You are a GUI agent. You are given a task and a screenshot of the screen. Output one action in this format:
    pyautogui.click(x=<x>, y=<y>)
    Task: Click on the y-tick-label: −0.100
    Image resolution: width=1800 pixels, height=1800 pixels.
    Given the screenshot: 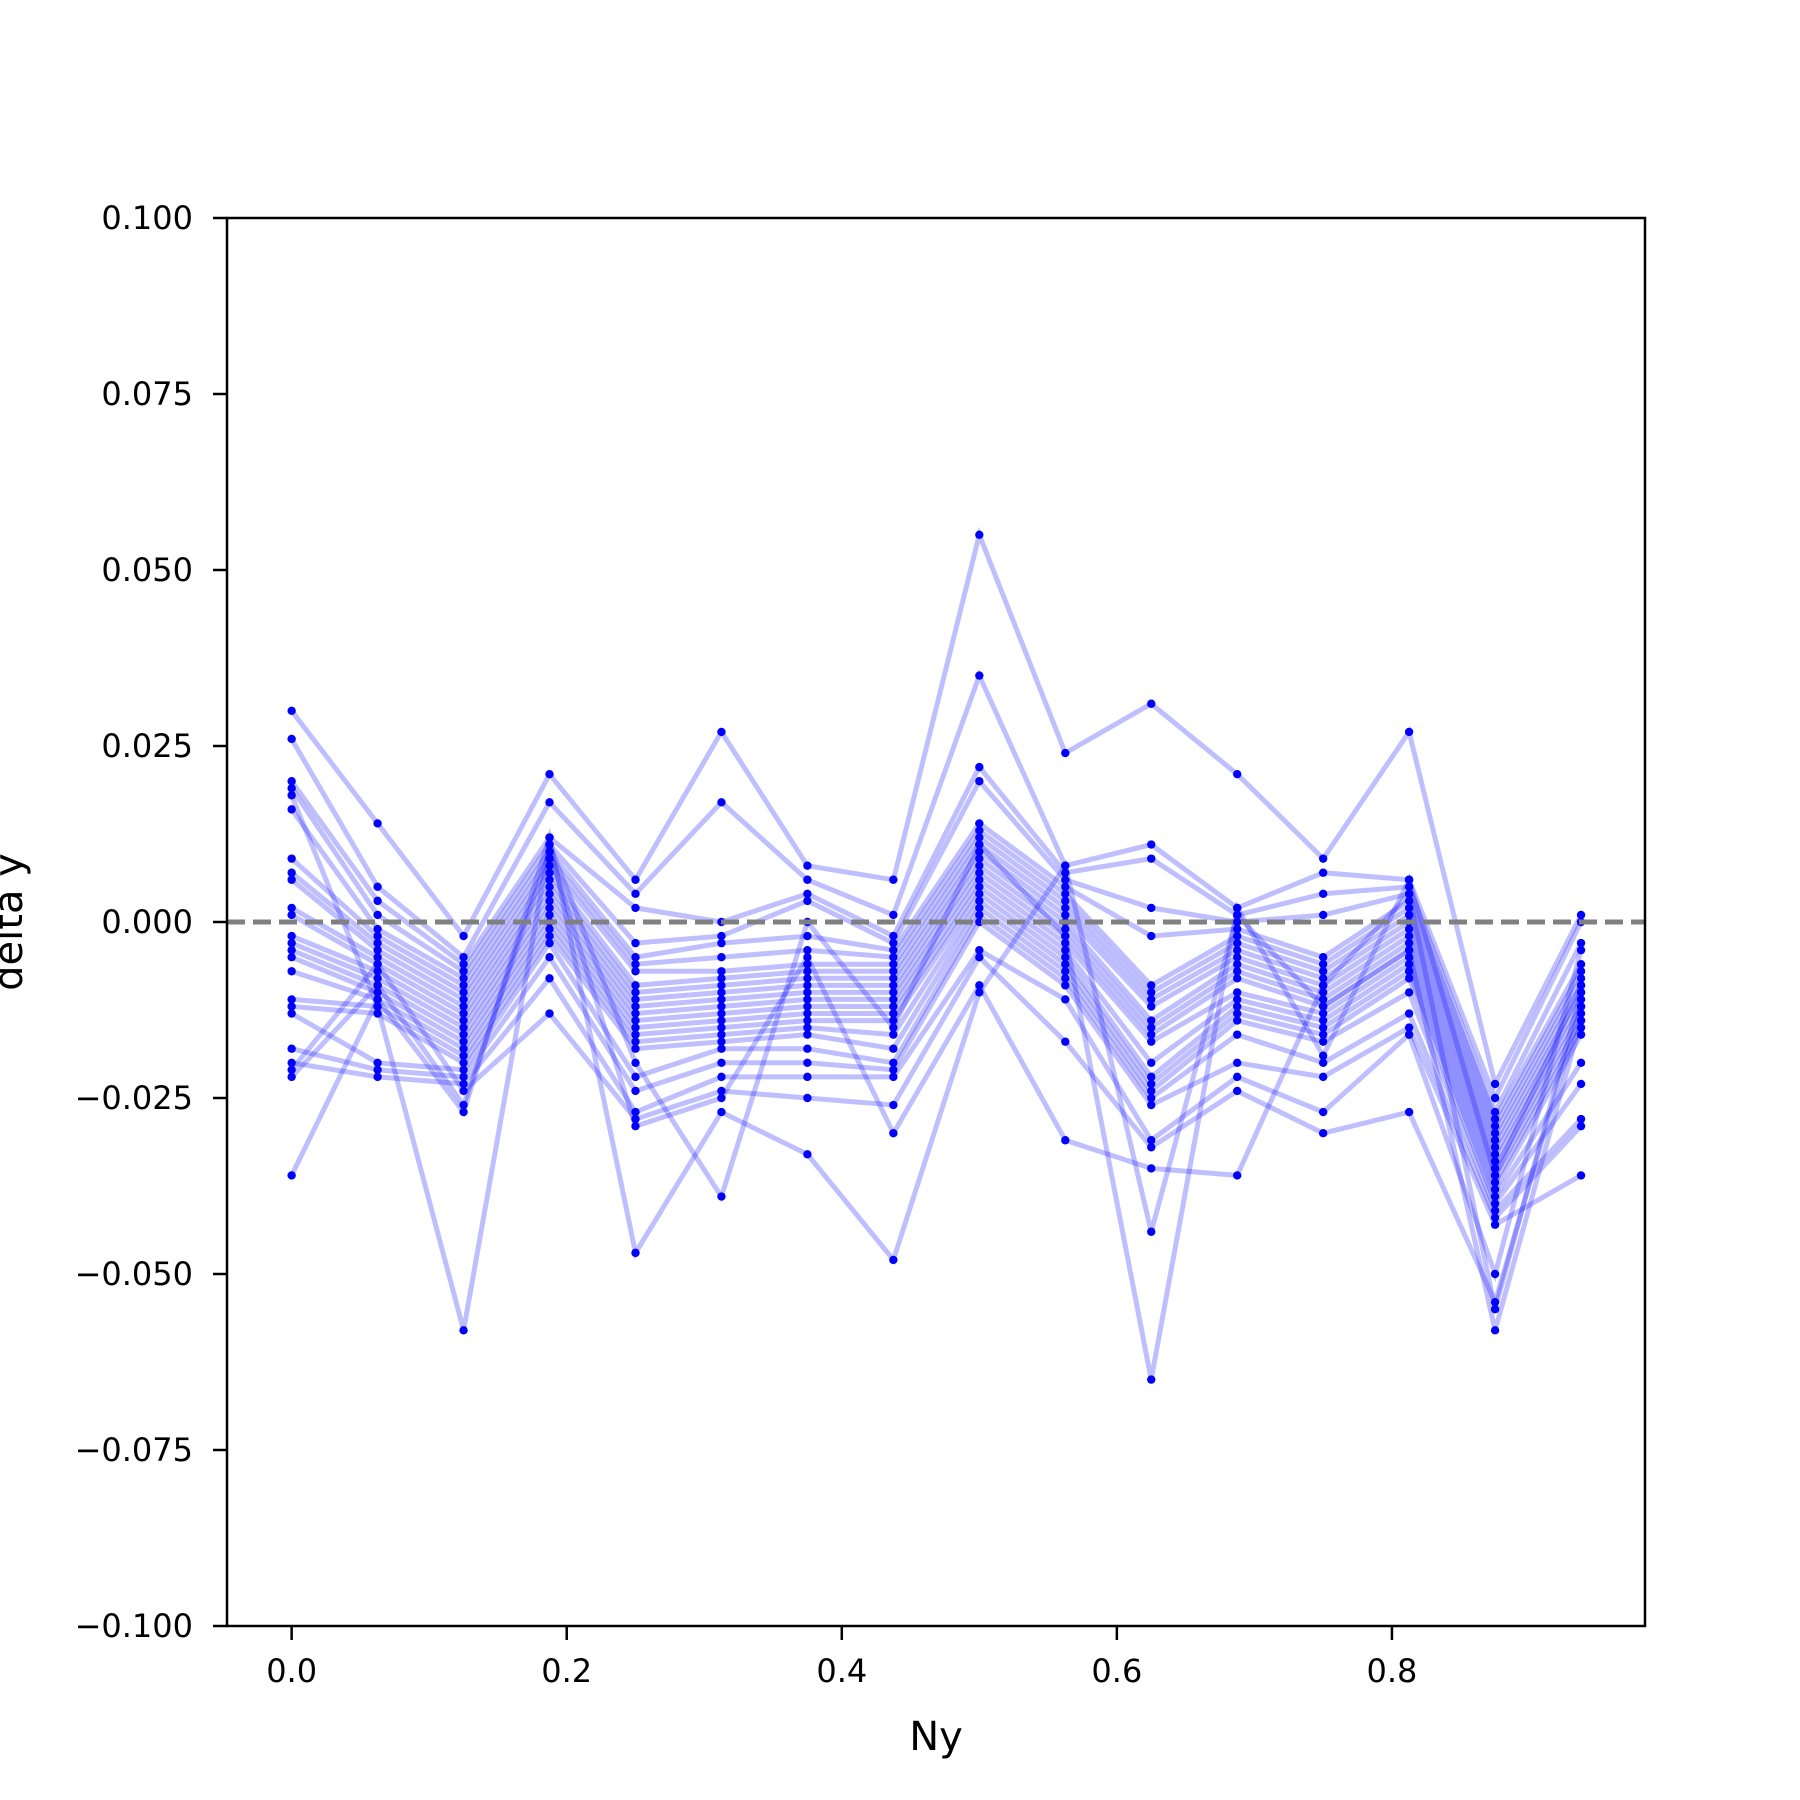 What is the action you would take?
    pyautogui.click(x=134, y=1626)
    